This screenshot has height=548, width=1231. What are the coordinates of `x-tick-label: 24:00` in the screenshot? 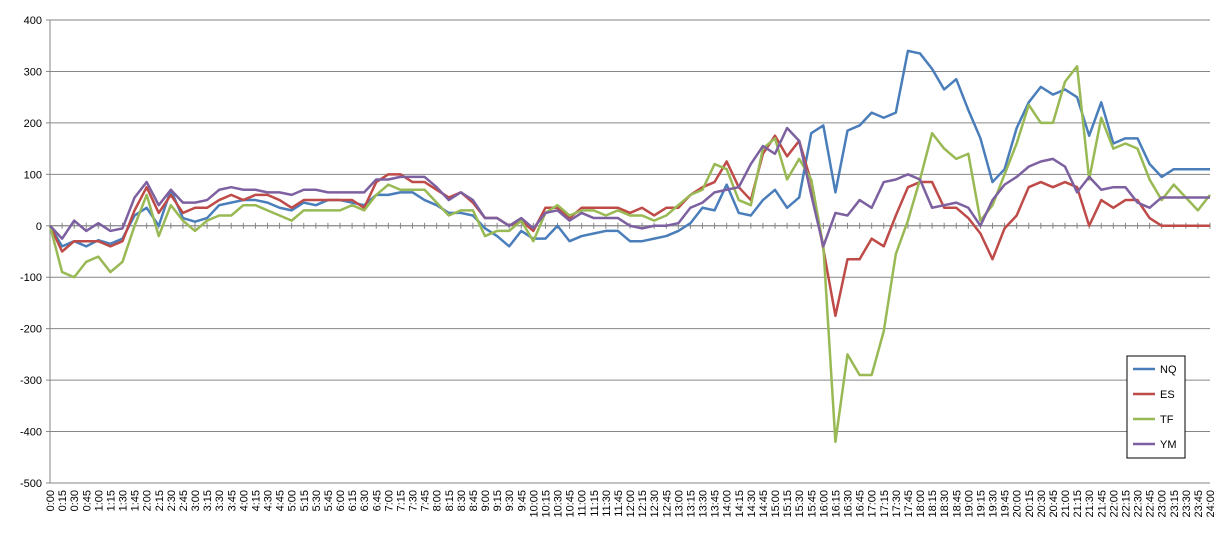 It's located at (1211, 504).